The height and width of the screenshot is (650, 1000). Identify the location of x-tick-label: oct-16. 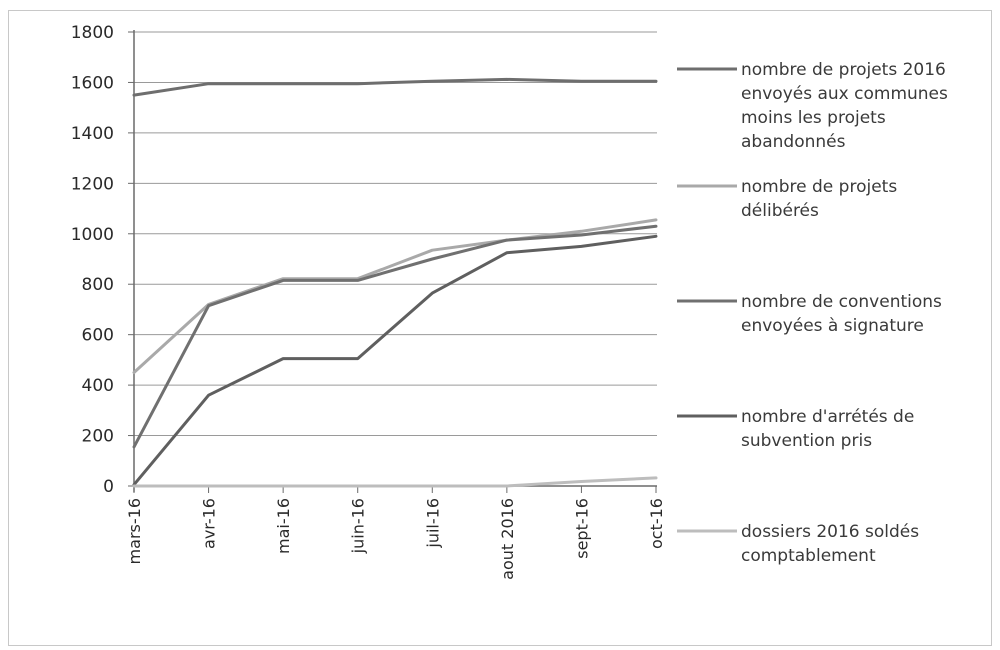
(656, 523).